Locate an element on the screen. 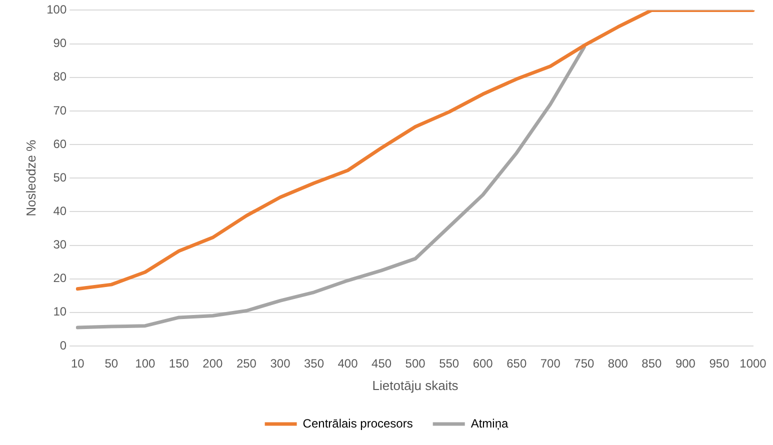  y-tick-label: 70 is located at coordinates (60, 110).